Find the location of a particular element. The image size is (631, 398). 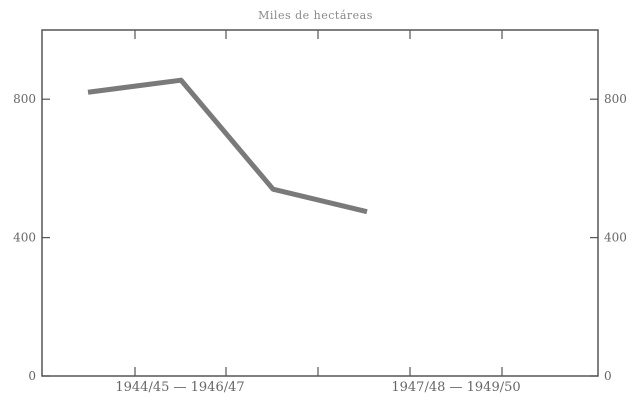

y-tick-label-right: 0 is located at coordinates (608, 376).